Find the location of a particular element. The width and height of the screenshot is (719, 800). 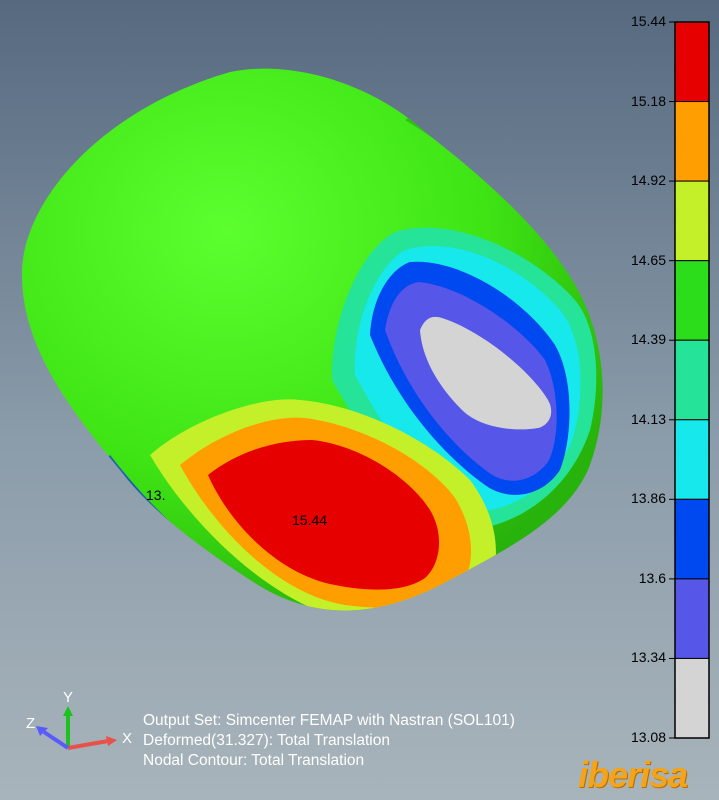

max-value-label: 15.44 is located at coordinates (309, 520).